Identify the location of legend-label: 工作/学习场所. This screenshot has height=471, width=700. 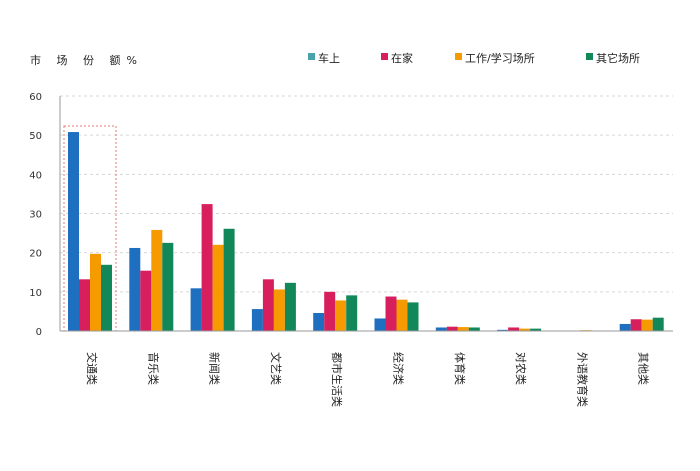
(500, 58).